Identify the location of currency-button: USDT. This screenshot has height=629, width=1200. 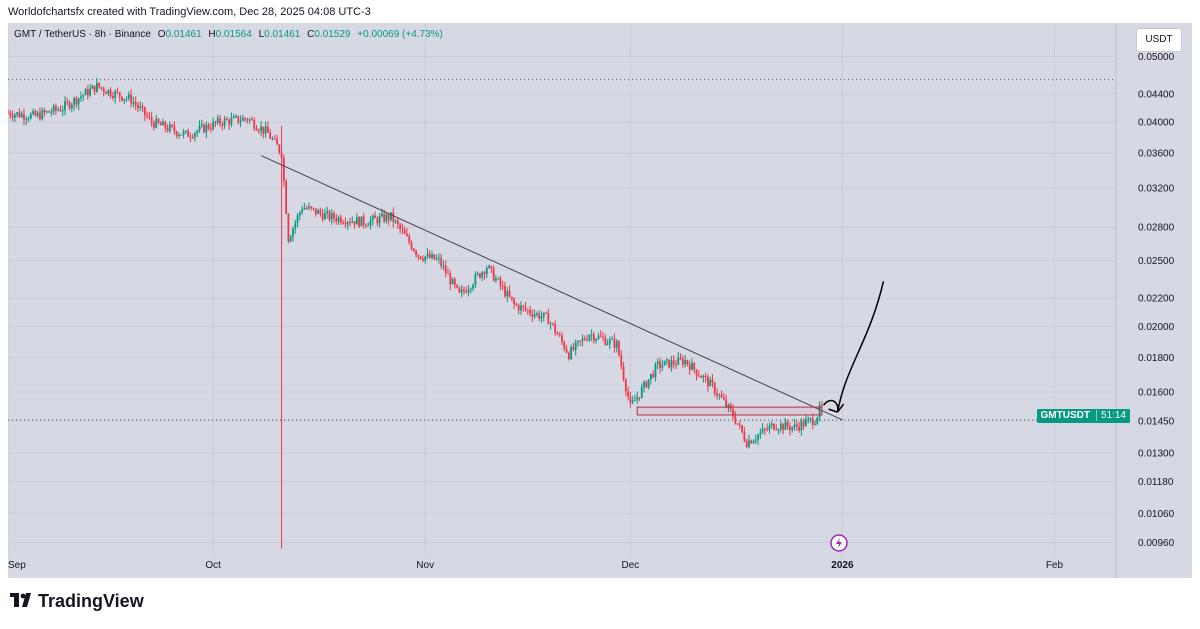
(1159, 40).